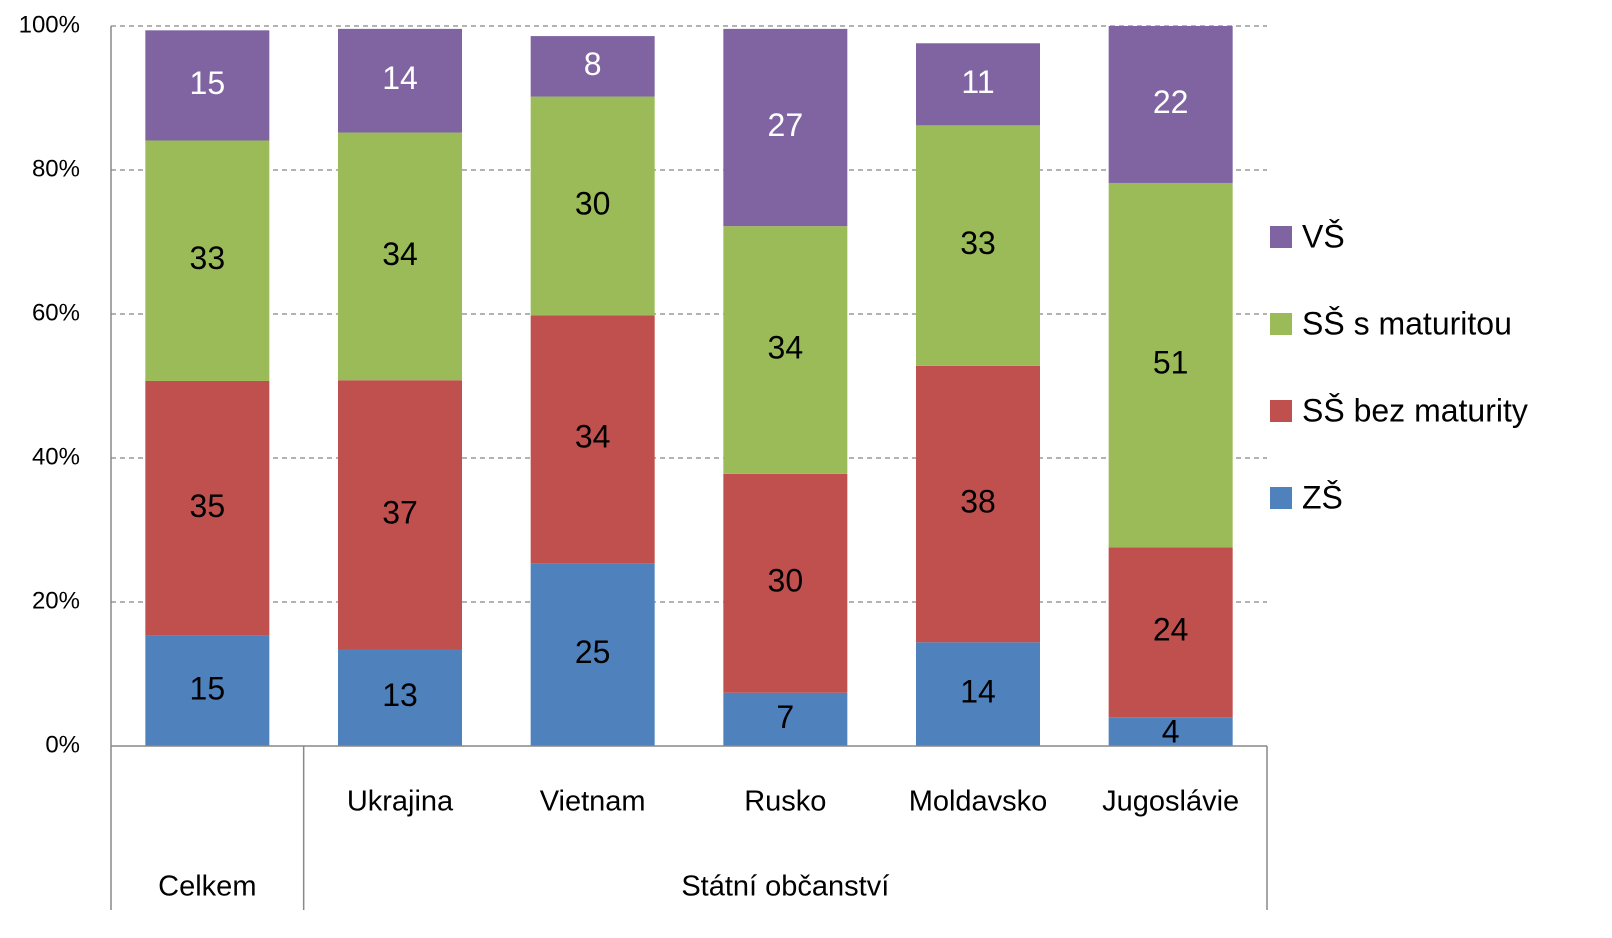 This screenshot has height=938, width=1612. What do you see at coordinates (400, 512) in the screenshot?
I see `value-label: 37` at bounding box center [400, 512].